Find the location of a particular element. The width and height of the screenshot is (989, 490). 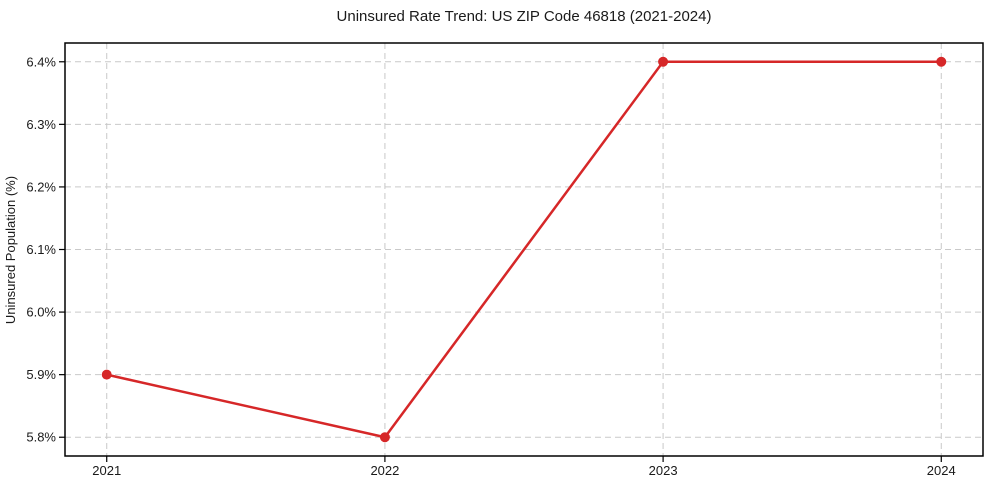

x-tick-label: 2024 is located at coordinates (941, 470).